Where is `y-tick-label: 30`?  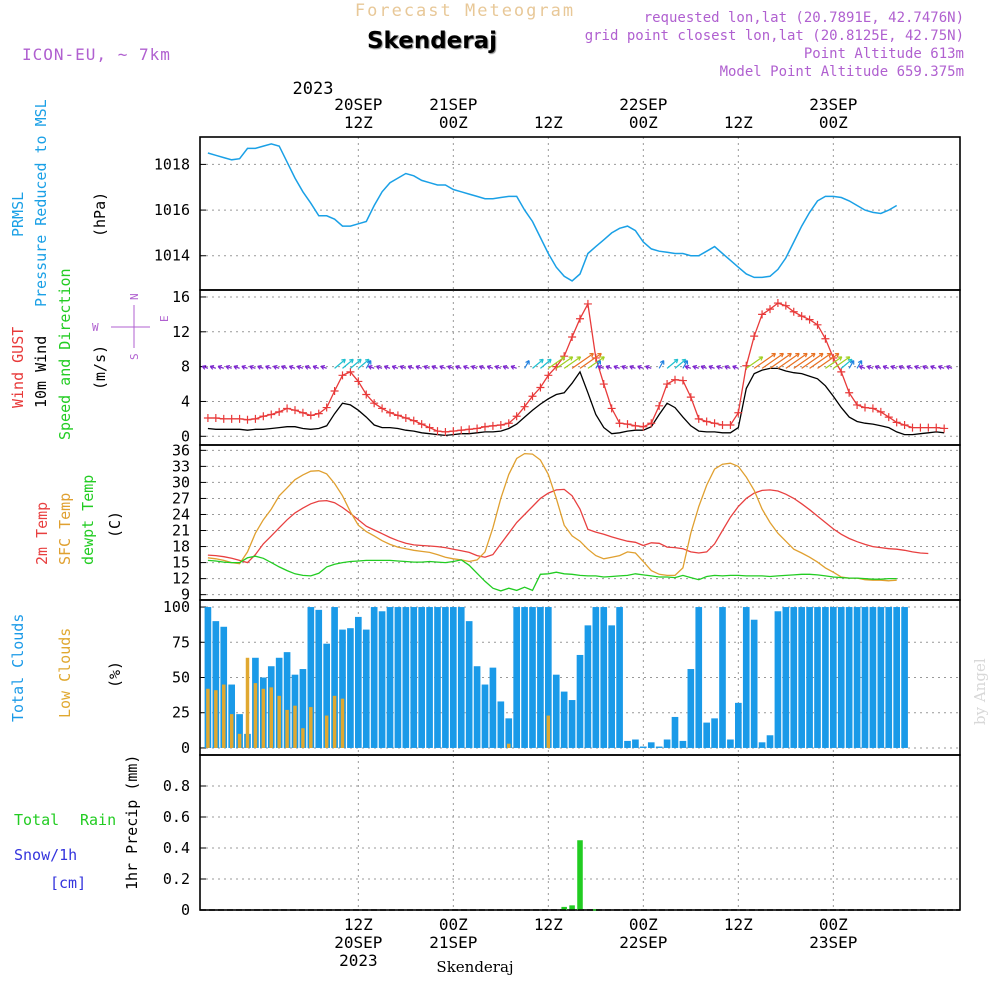
y-tick-label: 30 is located at coordinates (181, 482).